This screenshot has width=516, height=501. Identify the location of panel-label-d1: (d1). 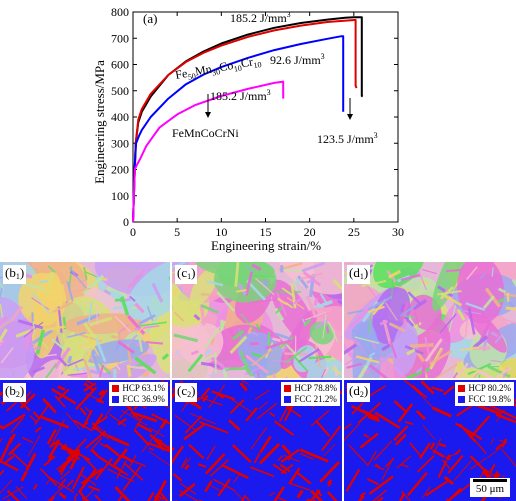
(359, 274).